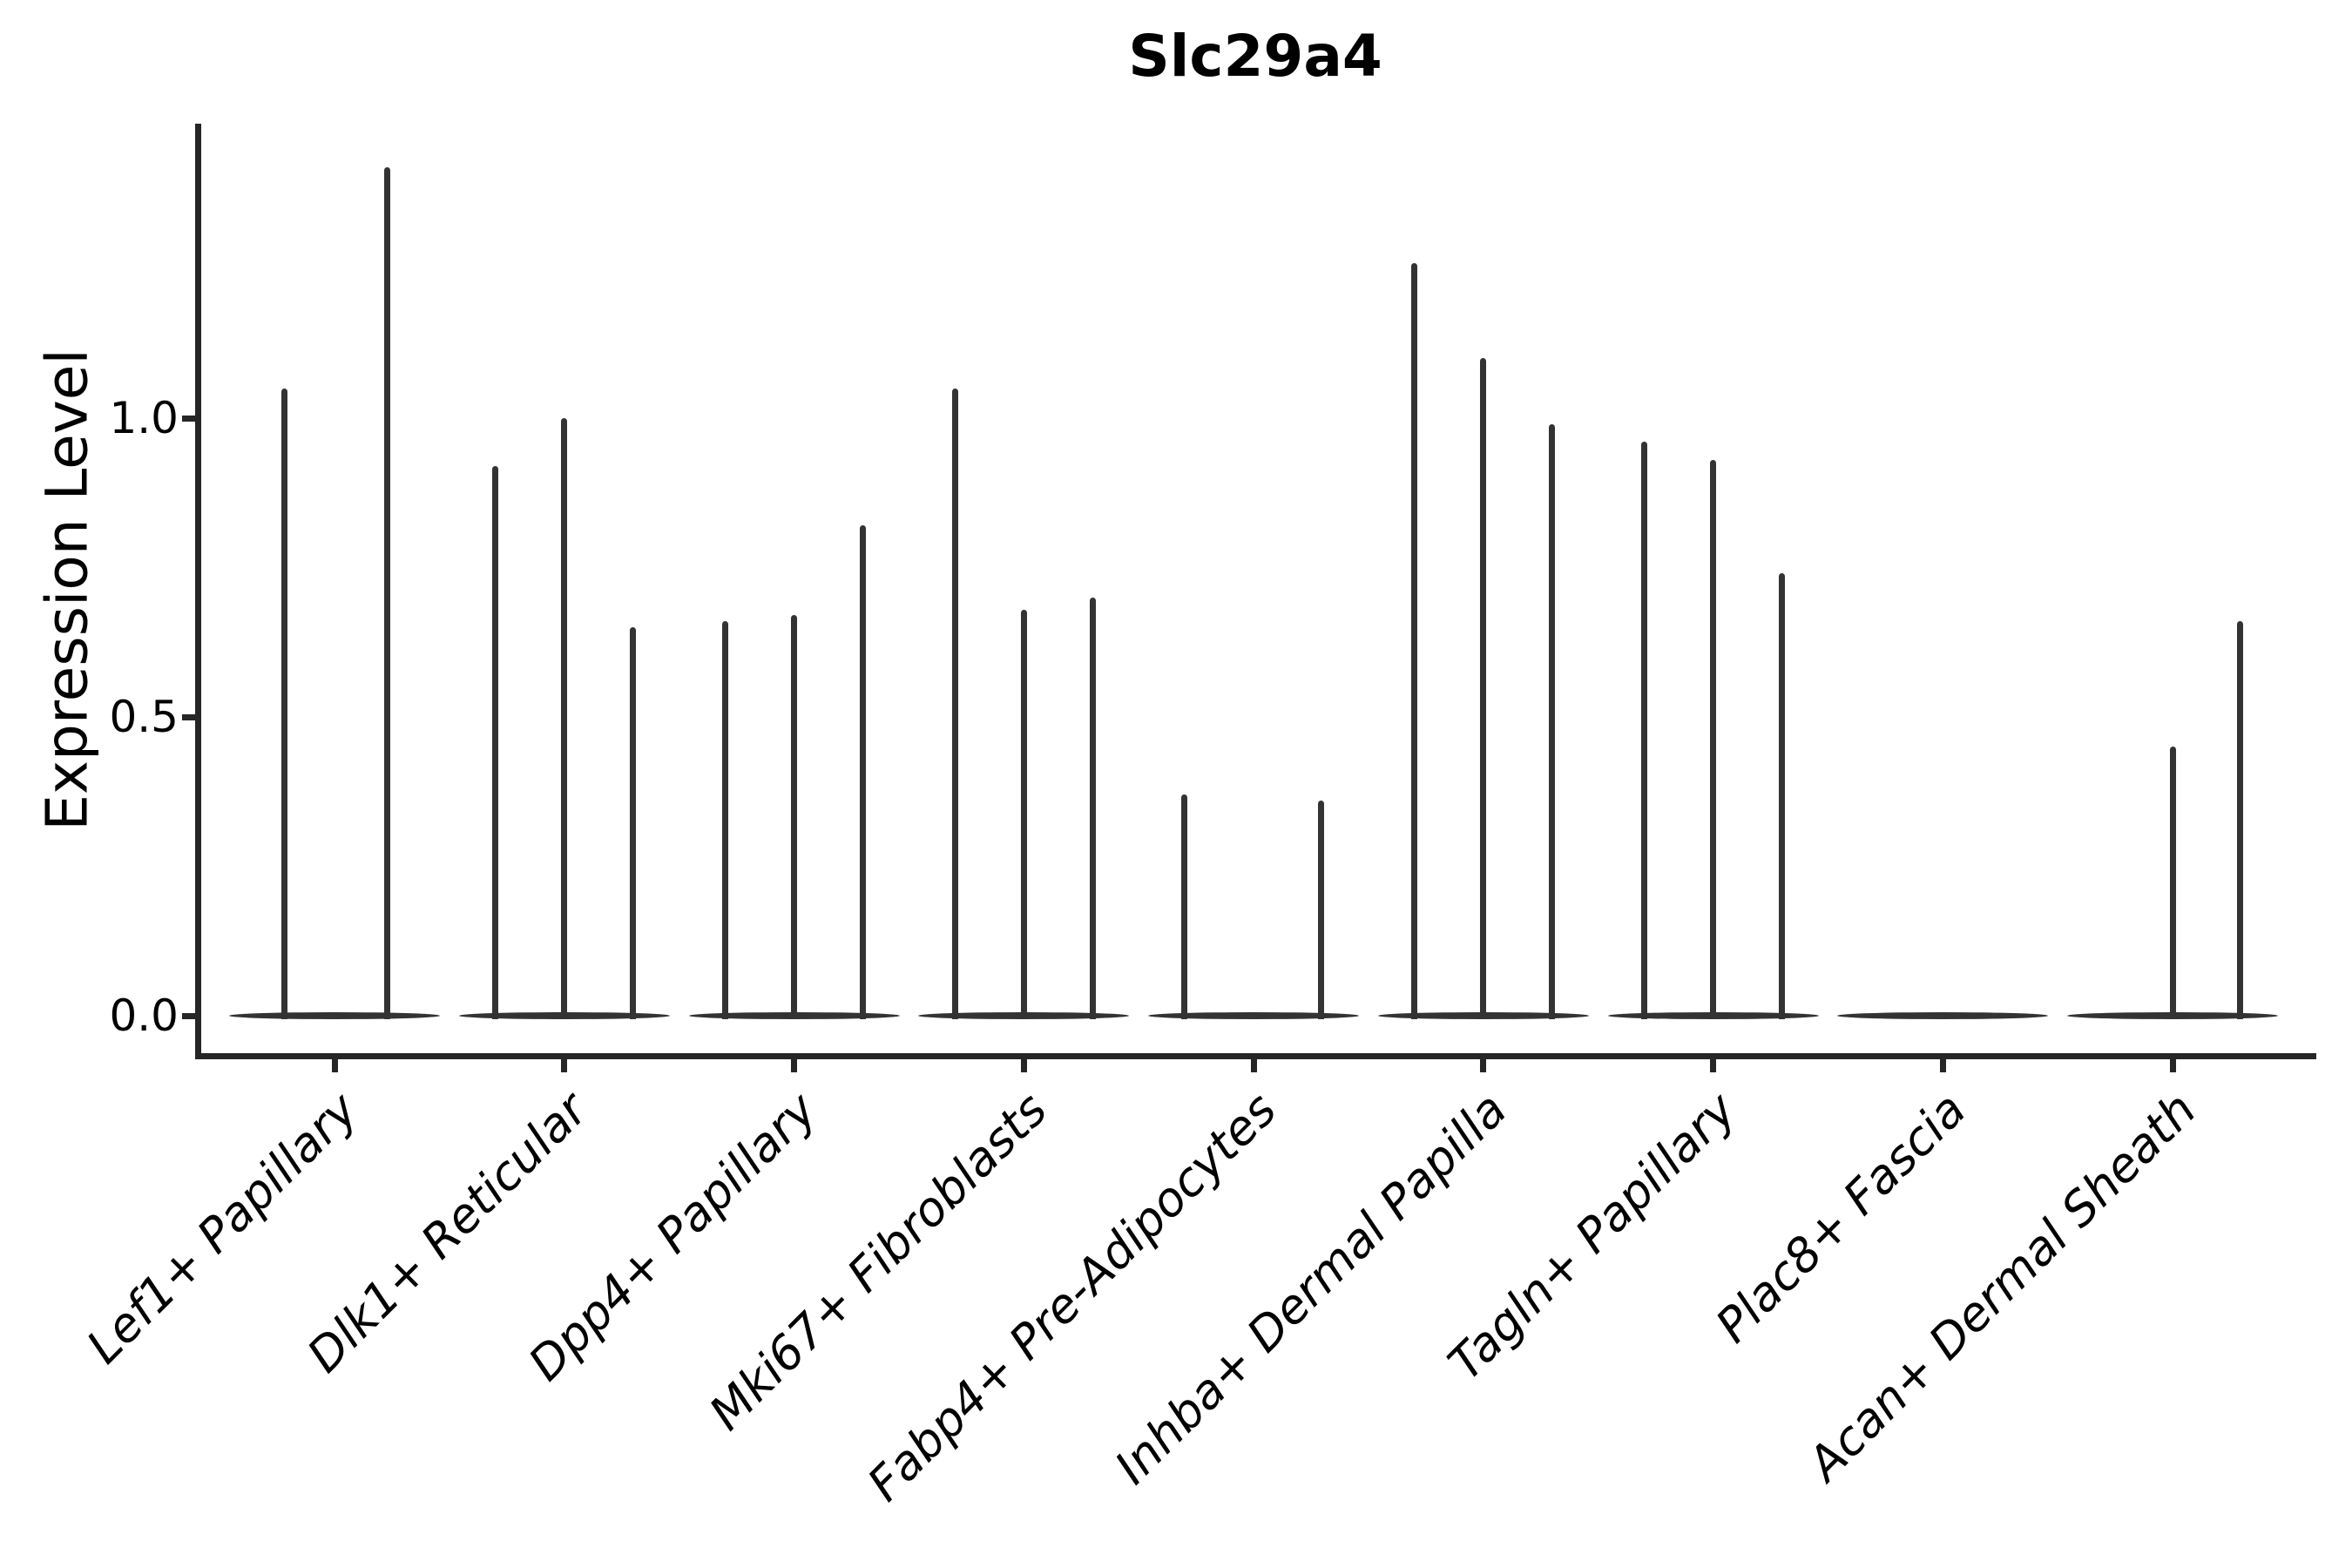 This screenshot has width=2352, height=1568. What do you see at coordinates (144, 717) in the screenshot?
I see `y-tick-label: 0.5` at bounding box center [144, 717].